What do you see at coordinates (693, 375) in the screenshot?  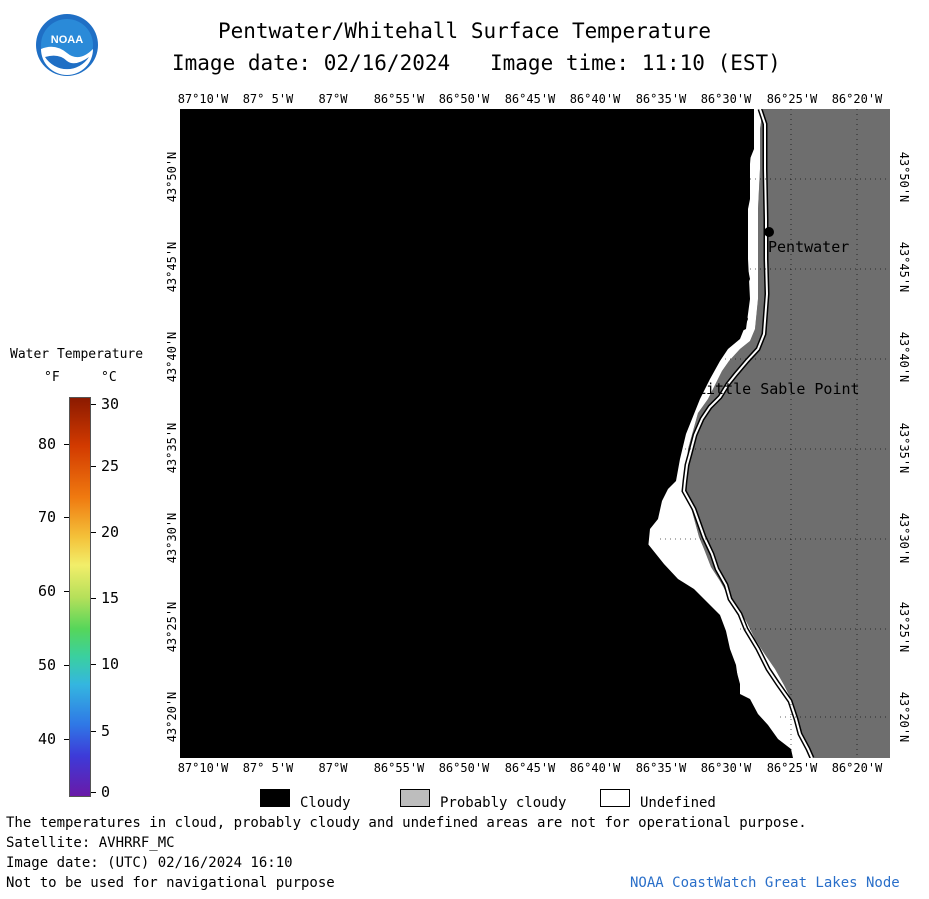 I see `little-sable-point-marker` at bounding box center [693, 375].